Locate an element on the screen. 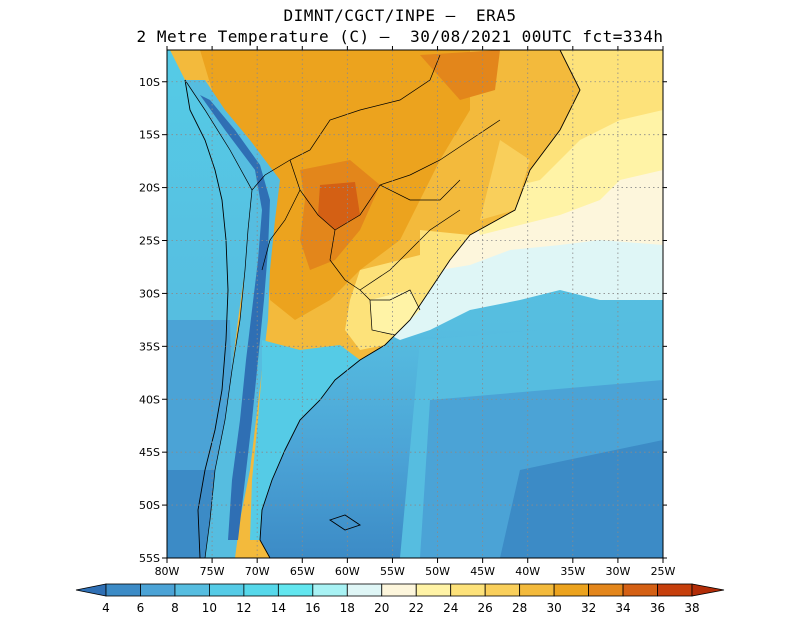 Image resolution: width=800 pixels, height=618 pixels. colorbar-label: 10 is located at coordinates (209, 608).